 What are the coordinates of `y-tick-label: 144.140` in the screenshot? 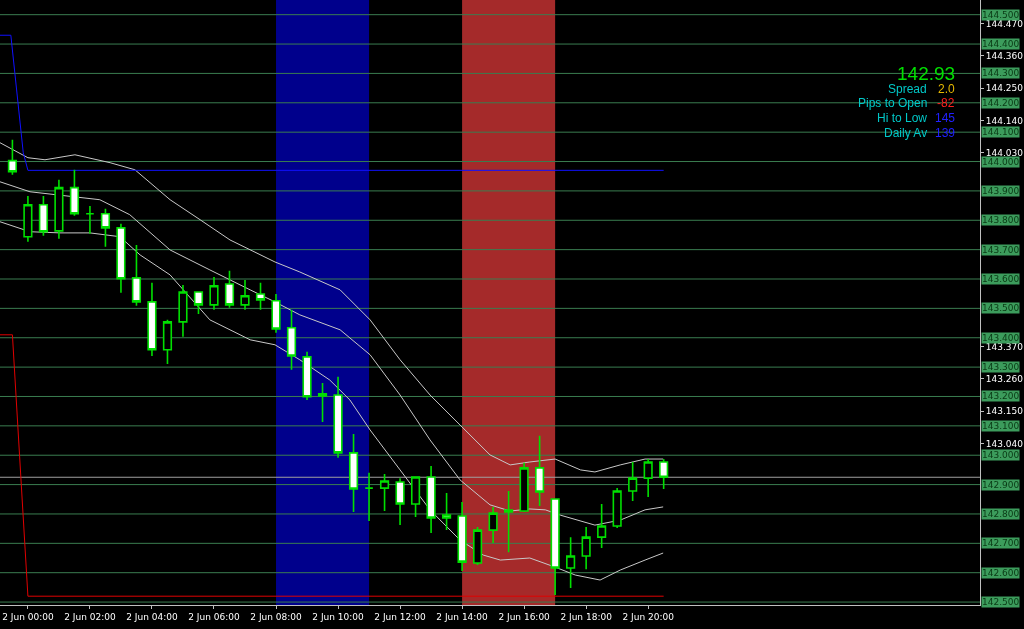 It's located at (1004, 120).